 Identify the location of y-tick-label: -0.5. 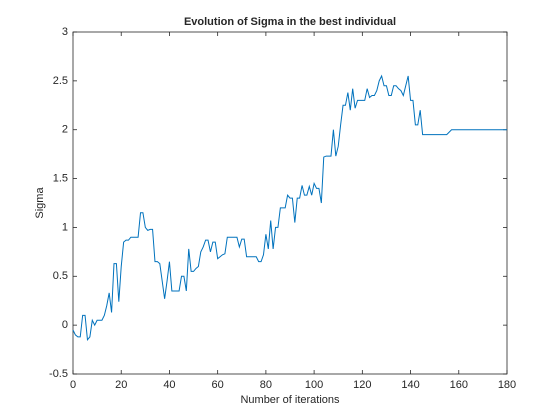
(58, 374).